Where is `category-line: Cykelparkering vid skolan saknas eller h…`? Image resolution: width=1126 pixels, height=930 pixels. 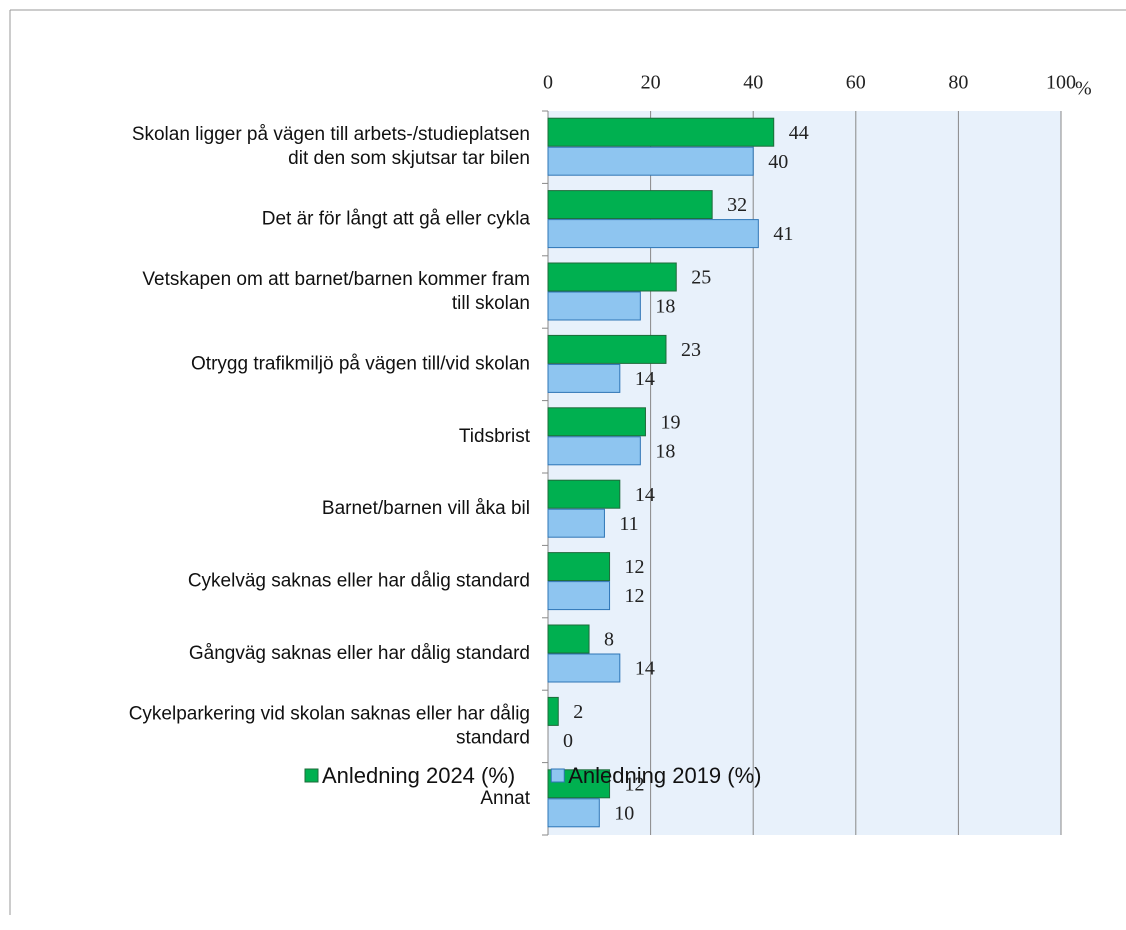
category-line: Cykelparkering vid skolan saknas eller h… is located at coordinates (329, 713).